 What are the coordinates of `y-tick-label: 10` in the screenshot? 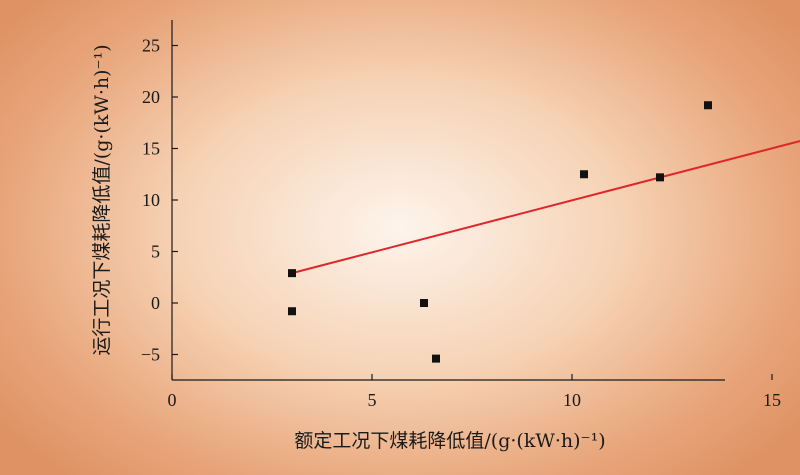 It's located at (151, 200).